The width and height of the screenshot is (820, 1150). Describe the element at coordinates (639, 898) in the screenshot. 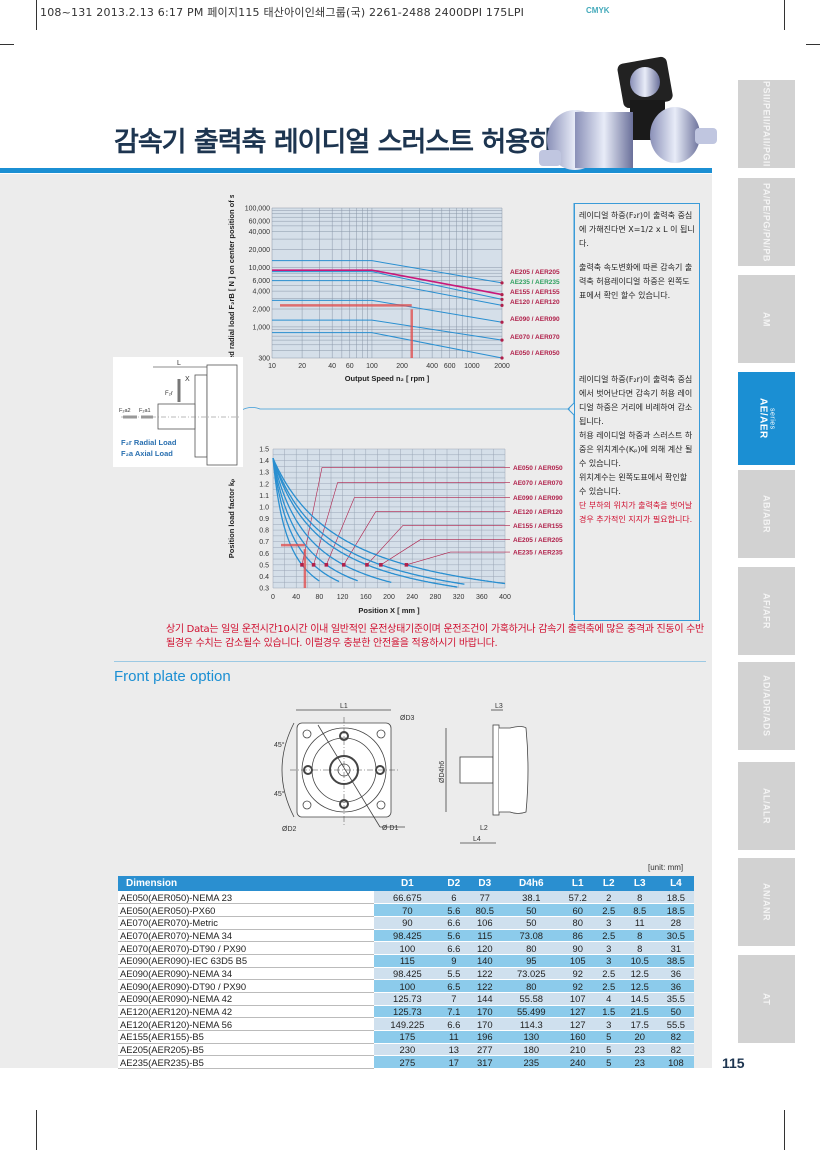

I see `table-cell: 8` at that location.